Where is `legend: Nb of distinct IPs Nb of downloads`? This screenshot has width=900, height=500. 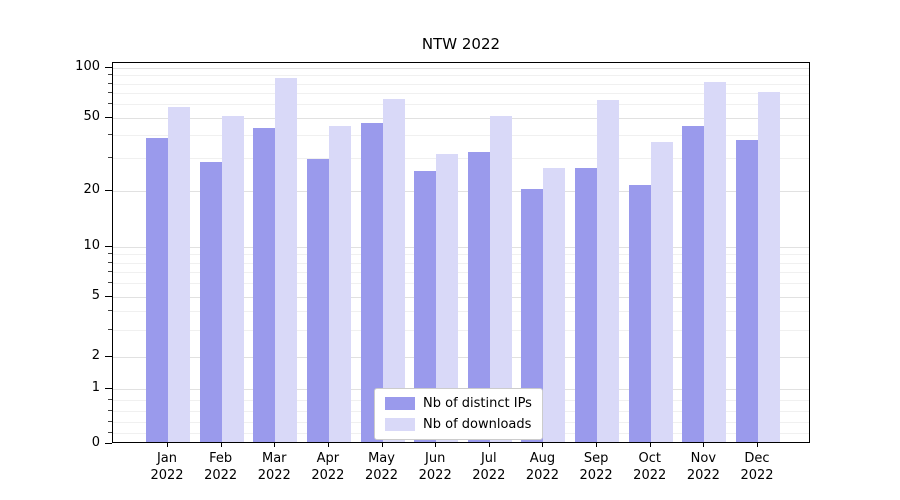 legend: Nb of distinct IPs Nb of downloads is located at coordinates (458, 414).